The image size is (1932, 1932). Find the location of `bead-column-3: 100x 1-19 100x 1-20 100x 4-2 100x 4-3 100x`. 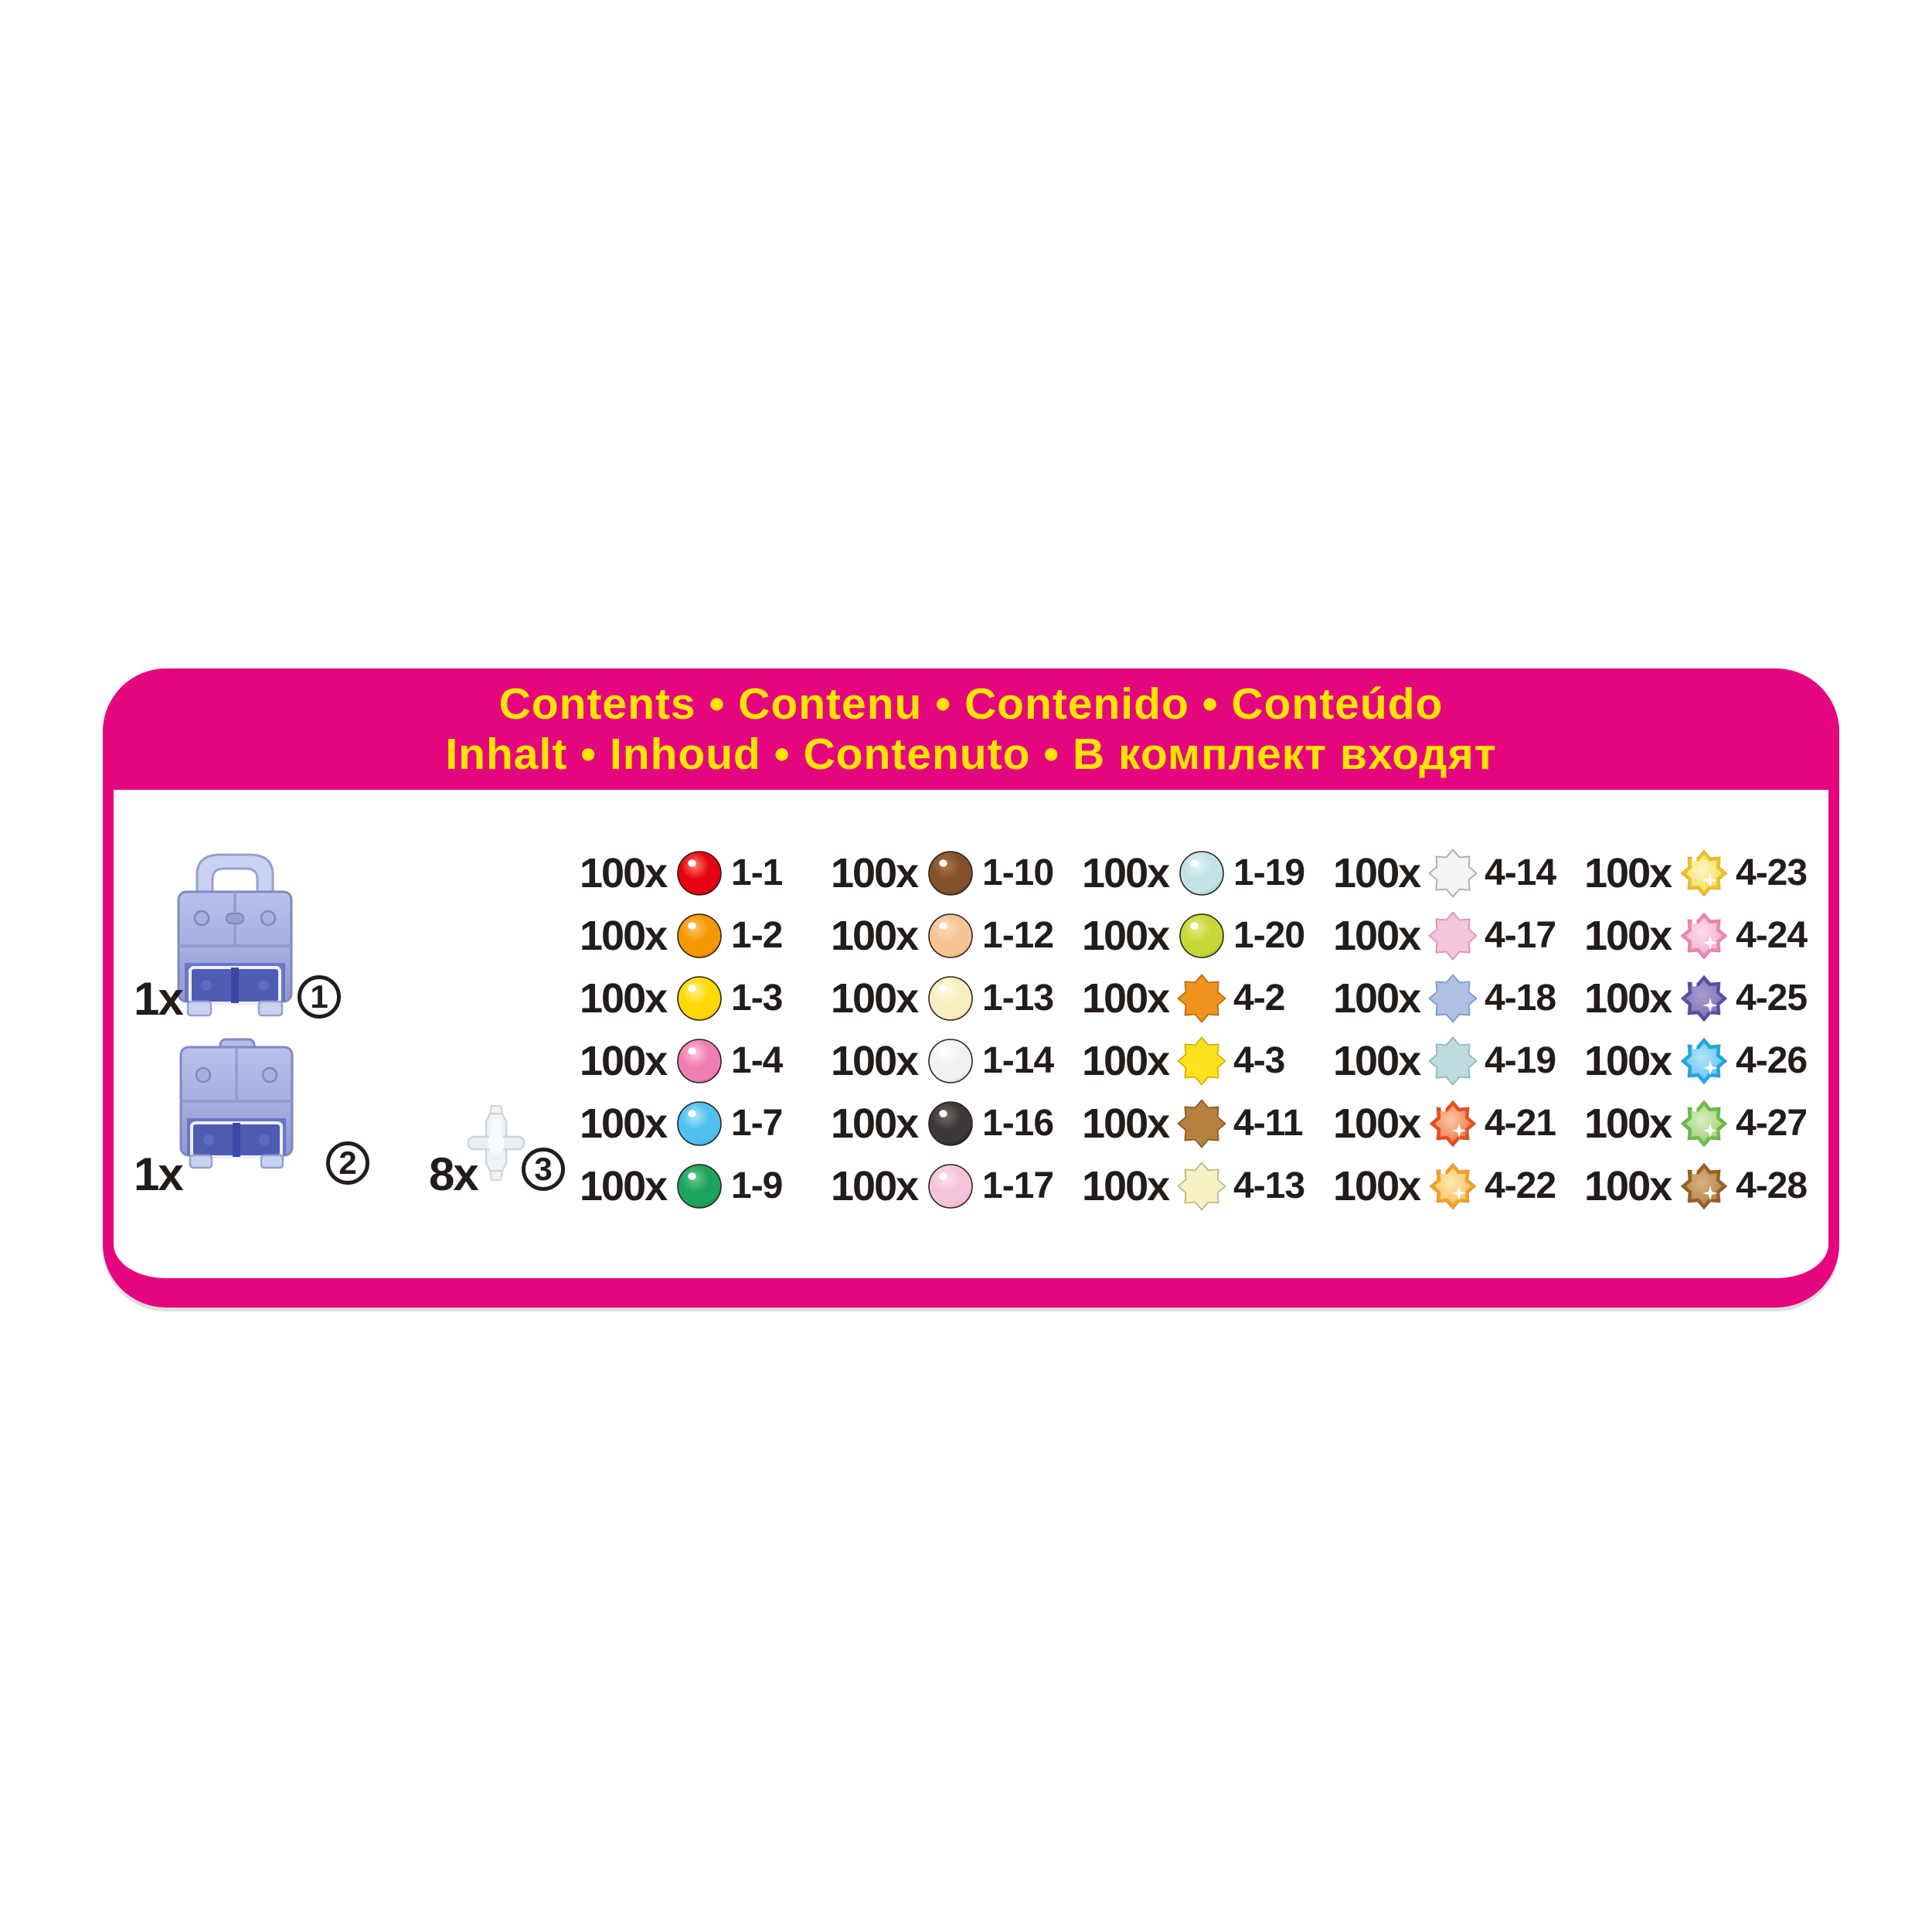

bead-column-3: 100x 1-19 100x 1-20 100x 4-2 100x 4-3 100x is located at coordinates (1193, 1029).